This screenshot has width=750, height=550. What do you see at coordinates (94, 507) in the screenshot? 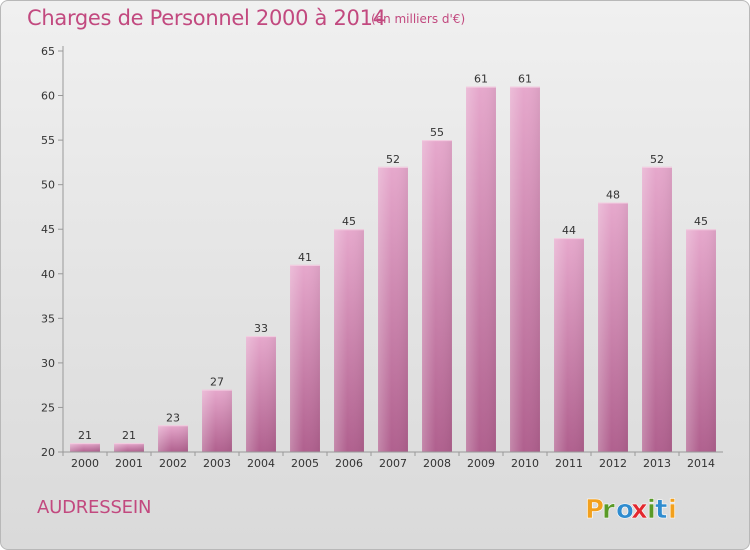
I see `commune-name: AUDRESSEIN` at bounding box center [94, 507].